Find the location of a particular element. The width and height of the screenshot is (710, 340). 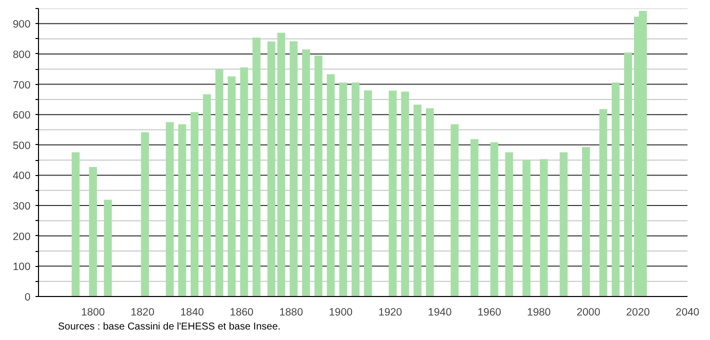

y-tick-label: 0 is located at coordinates (27, 298).